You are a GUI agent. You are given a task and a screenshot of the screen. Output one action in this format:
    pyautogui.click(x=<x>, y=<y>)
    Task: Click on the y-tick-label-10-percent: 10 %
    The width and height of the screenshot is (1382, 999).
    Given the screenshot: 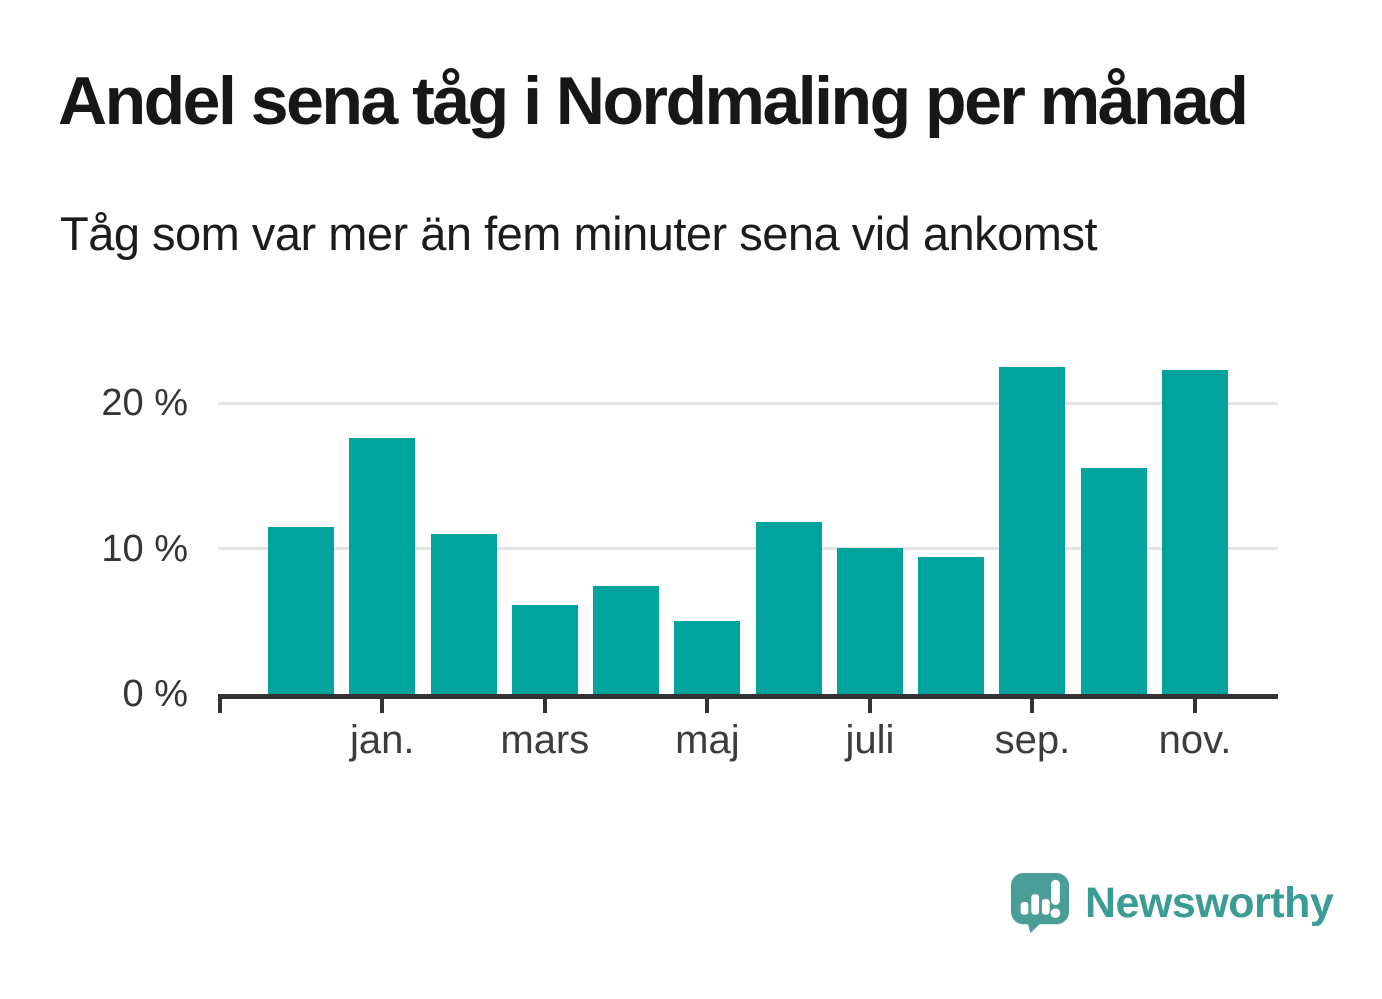 What is the action you would take?
    pyautogui.click(x=144, y=548)
    